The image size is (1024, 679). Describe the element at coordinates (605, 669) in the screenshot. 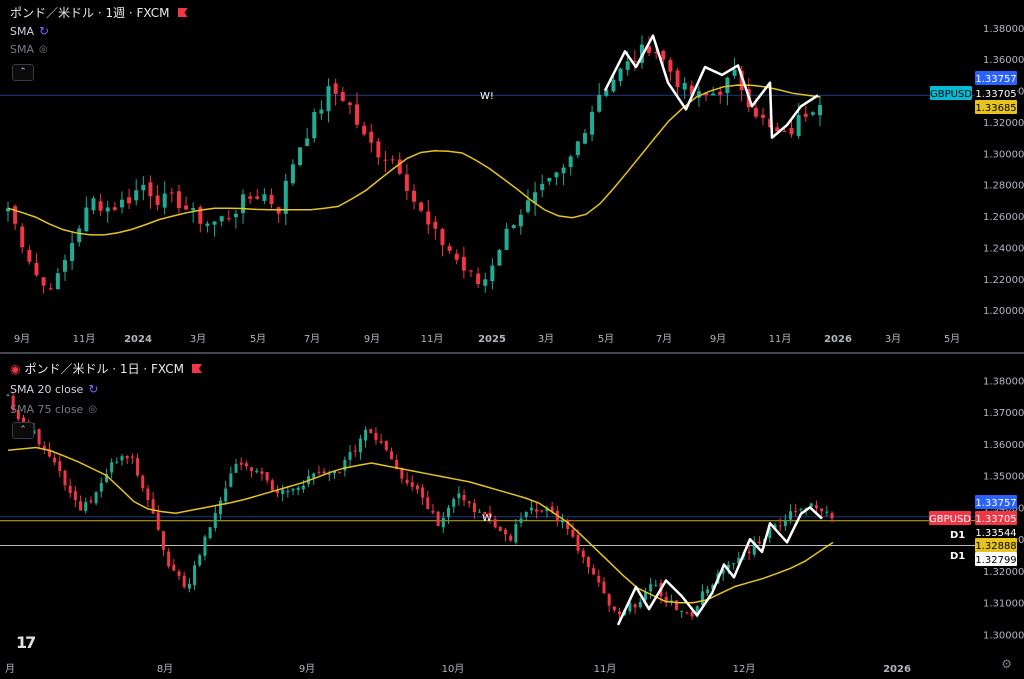

I see `time-axis-label: 11月` at that location.